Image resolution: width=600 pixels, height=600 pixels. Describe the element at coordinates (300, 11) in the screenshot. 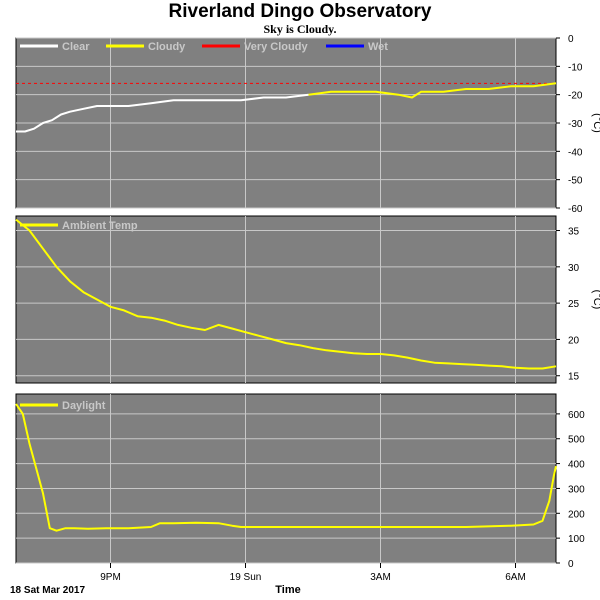

I see `page-title: Riverland Dingo Observatory` at that location.